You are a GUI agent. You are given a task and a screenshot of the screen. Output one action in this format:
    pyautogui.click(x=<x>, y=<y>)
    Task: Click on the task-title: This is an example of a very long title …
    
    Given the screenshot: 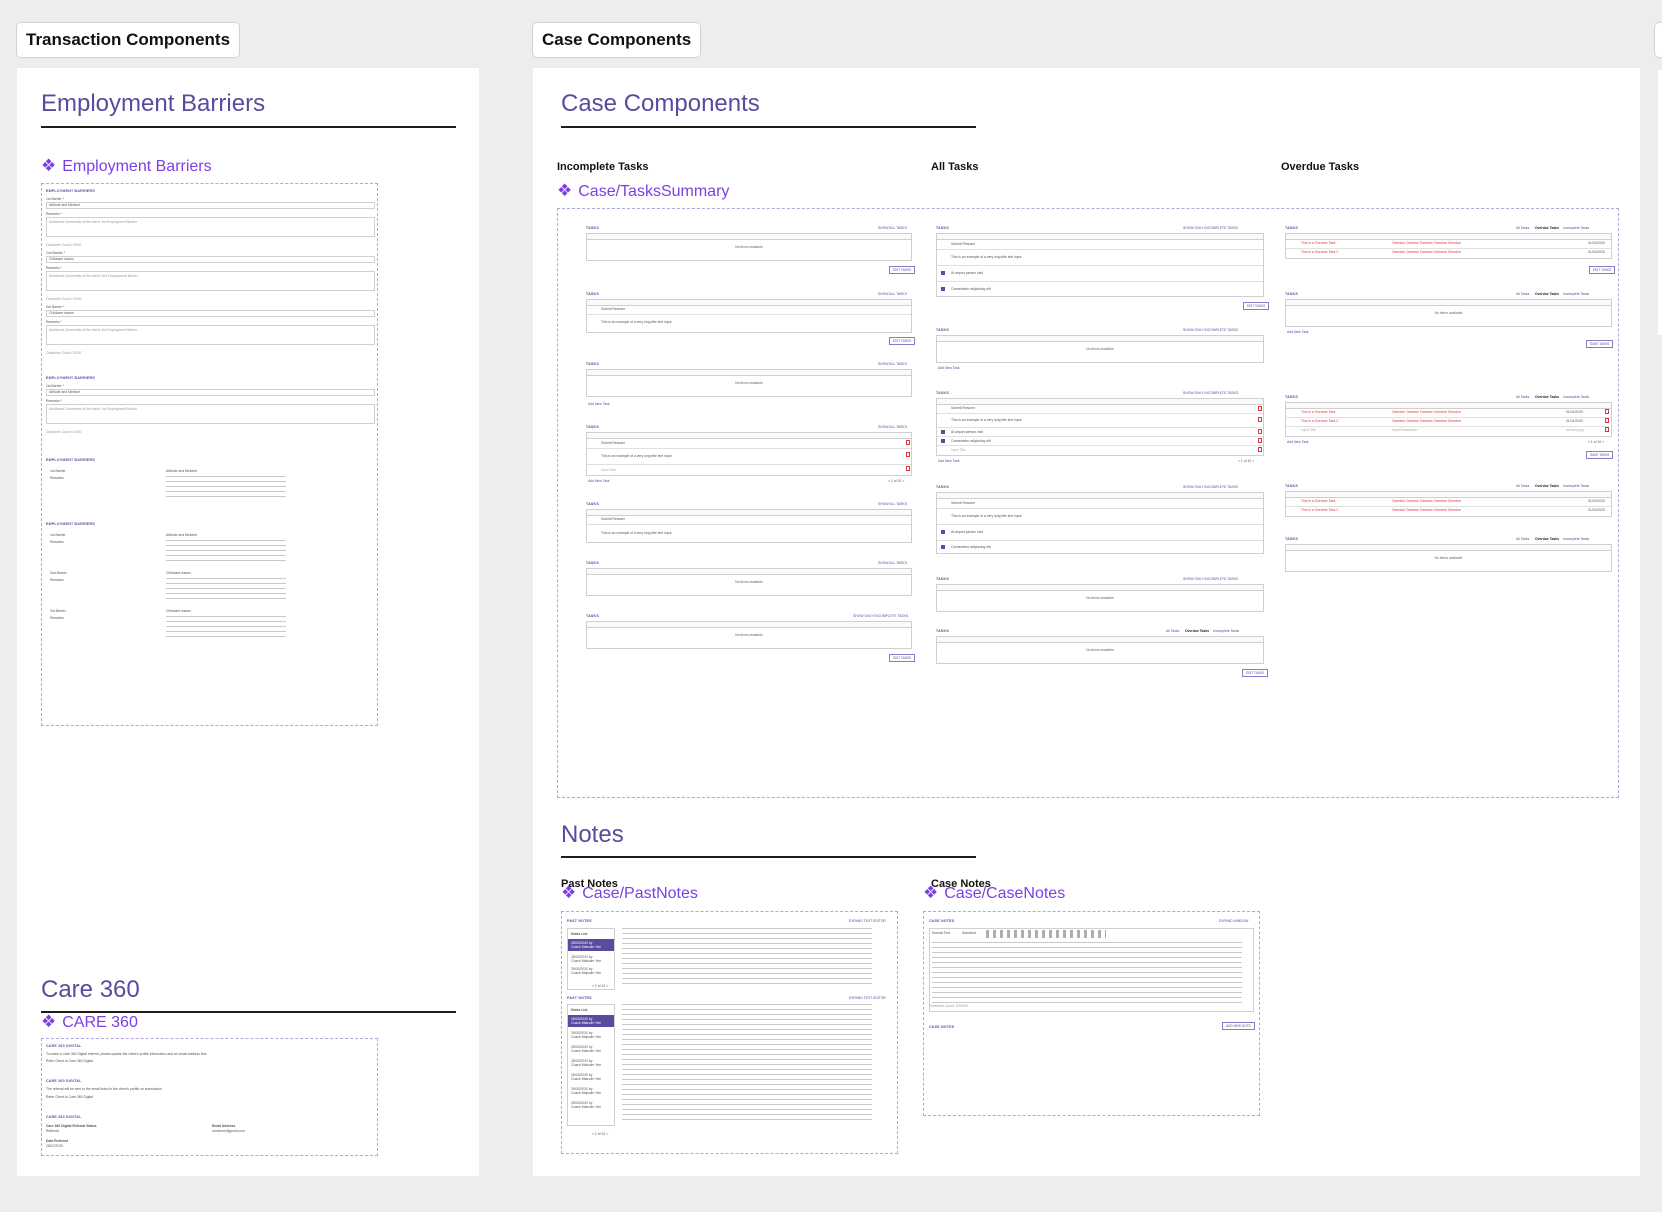 What is the action you would take?
    pyautogui.click(x=636, y=456)
    